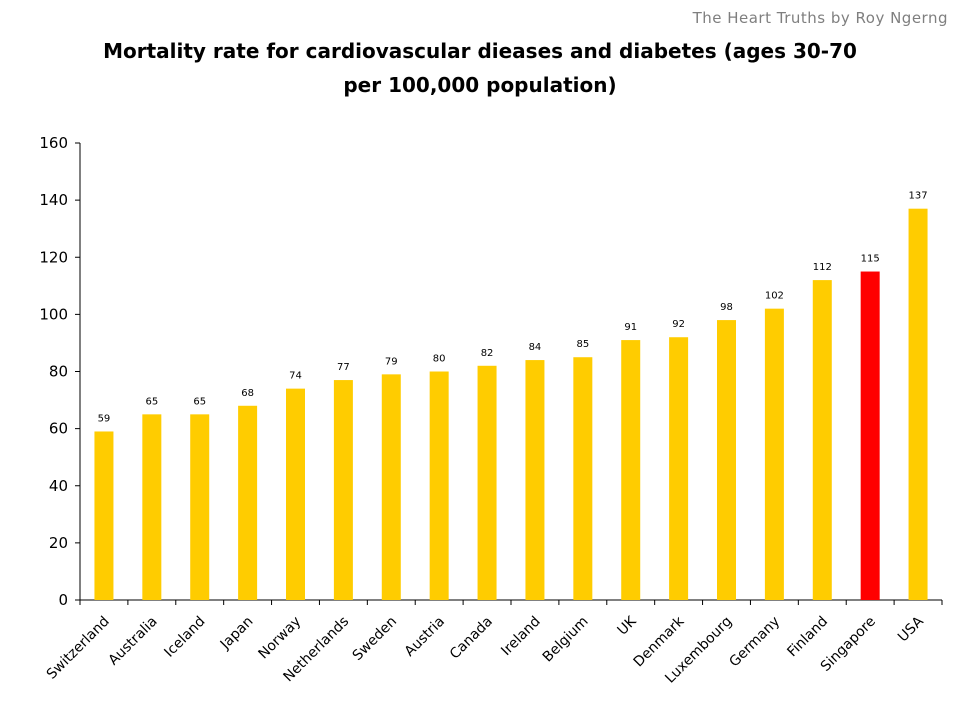 The height and width of the screenshot is (720, 960). Describe the element at coordinates (774, 296) in the screenshot. I see `data-label: 102` at that location.